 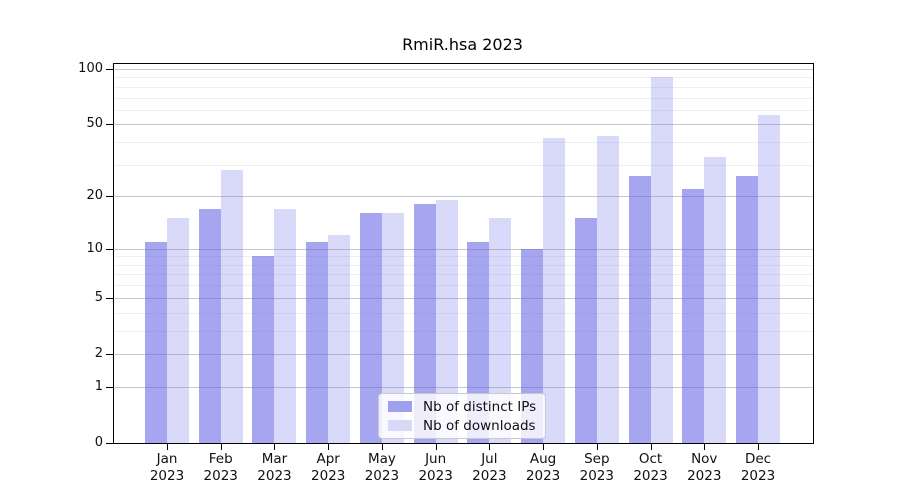 What do you see at coordinates (275, 447) in the screenshot?
I see `x-tick-mar` at bounding box center [275, 447].